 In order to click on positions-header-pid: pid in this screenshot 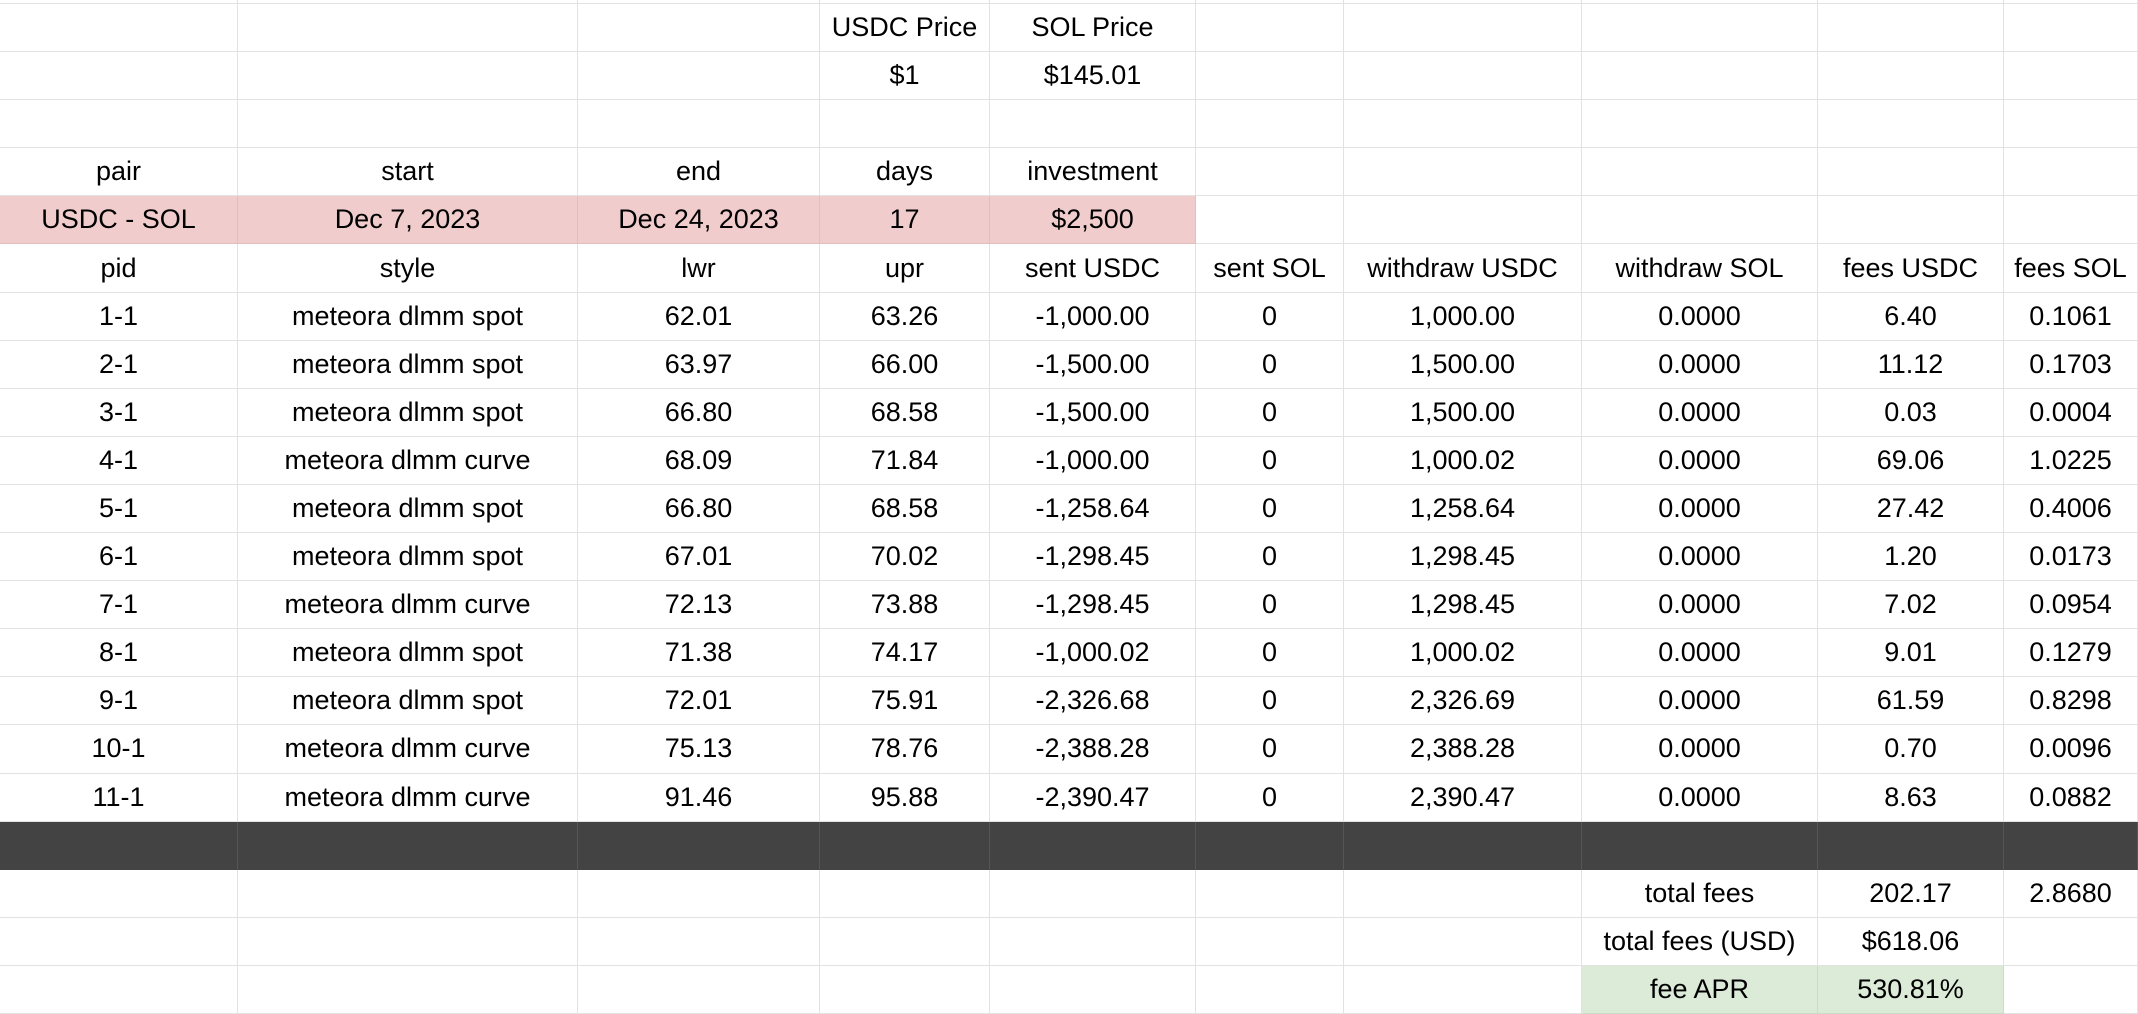, I will do `click(119, 268)`.